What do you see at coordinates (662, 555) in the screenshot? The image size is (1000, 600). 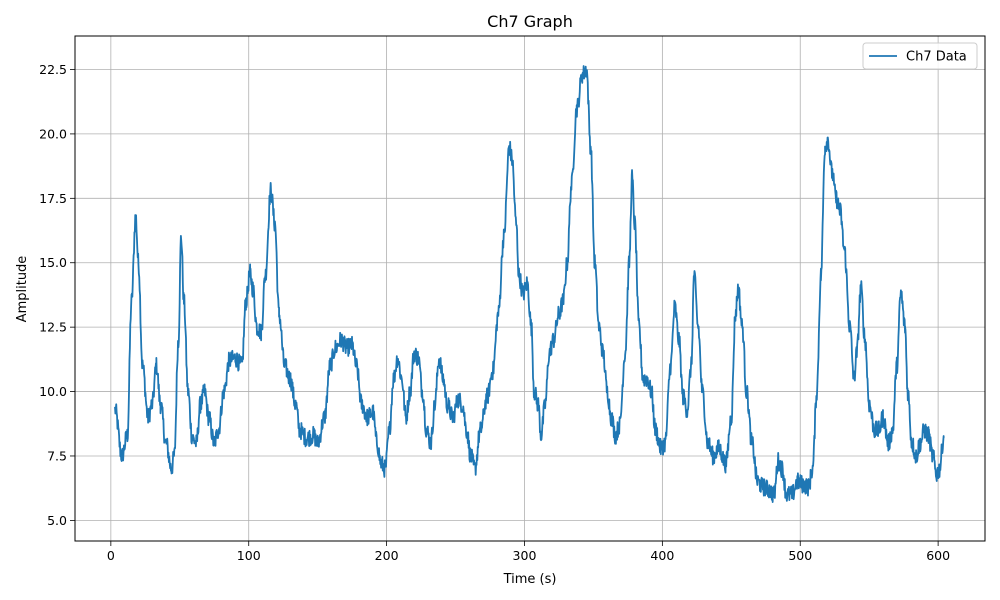 I see `x-tick-label: 400` at bounding box center [662, 555].